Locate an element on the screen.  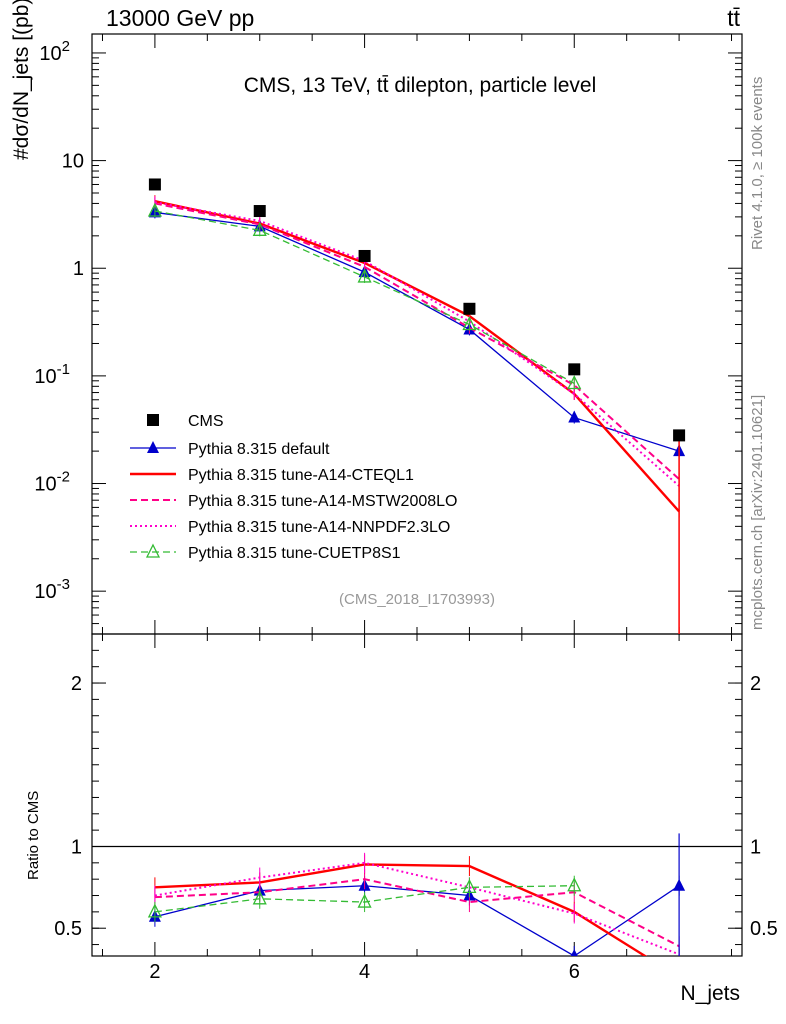
ratio-line-pythia-8-315-tune-a14-mstw2008lo is located at coordinates (417, 913).